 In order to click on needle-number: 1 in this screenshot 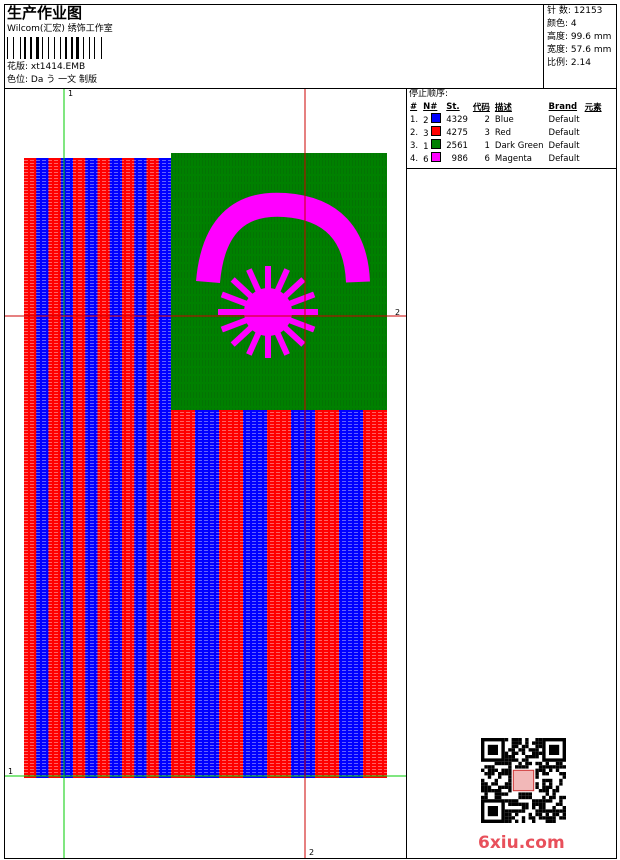, I will do `click(426, 147)`.